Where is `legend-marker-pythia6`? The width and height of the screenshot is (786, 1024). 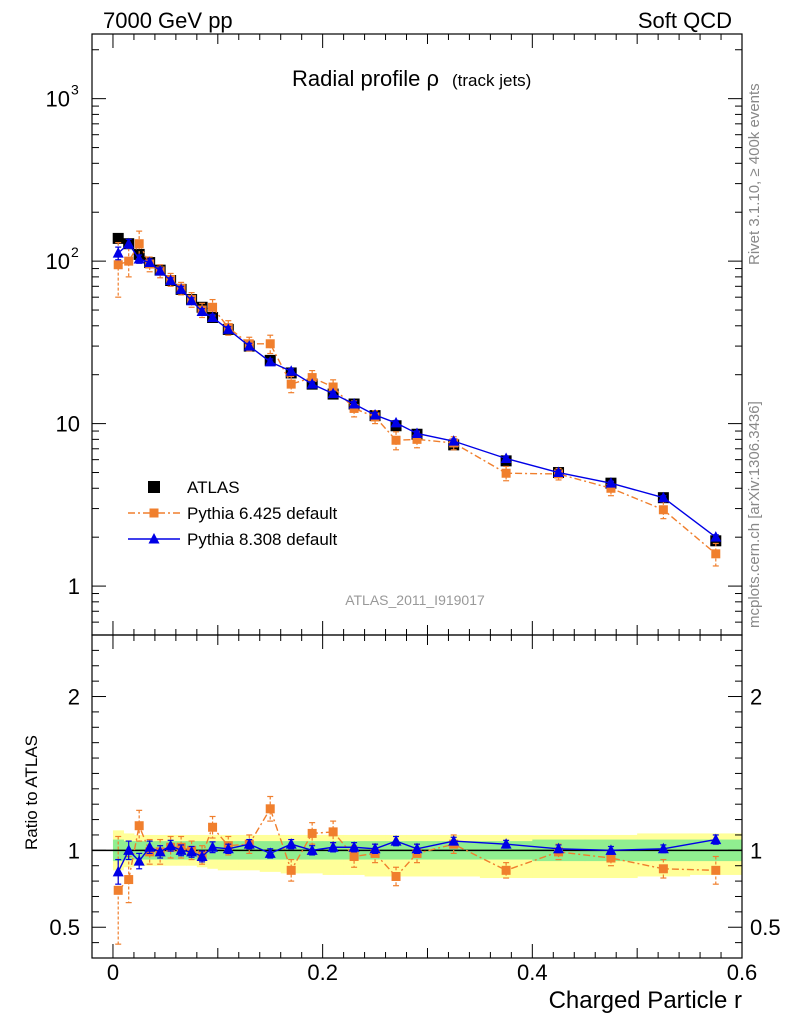 legend-marker-pythia6 is located at coordinates (154, 513).